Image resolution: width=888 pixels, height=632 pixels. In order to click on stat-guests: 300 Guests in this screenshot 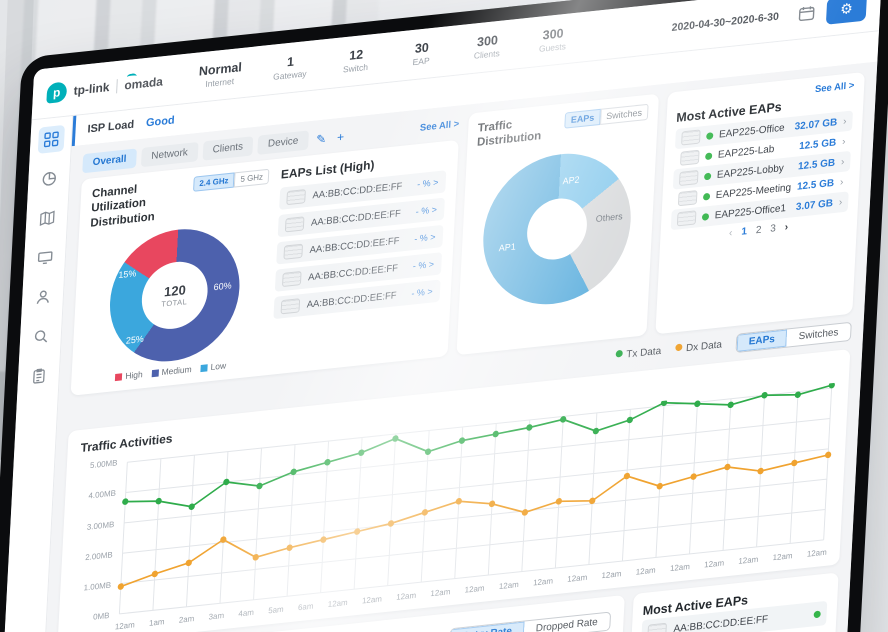, I will do `click(552, 40)`.